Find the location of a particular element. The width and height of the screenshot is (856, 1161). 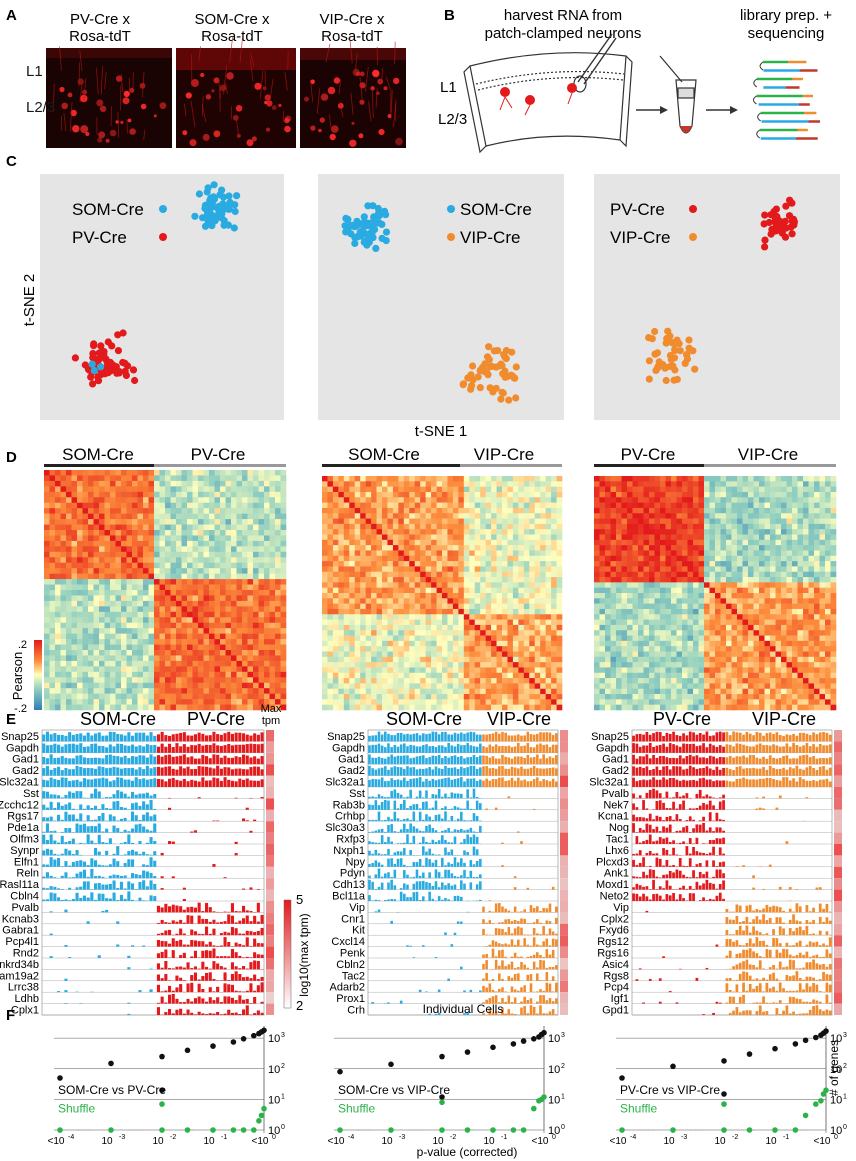

micrograph-pv is located at coordinates (109, 98).